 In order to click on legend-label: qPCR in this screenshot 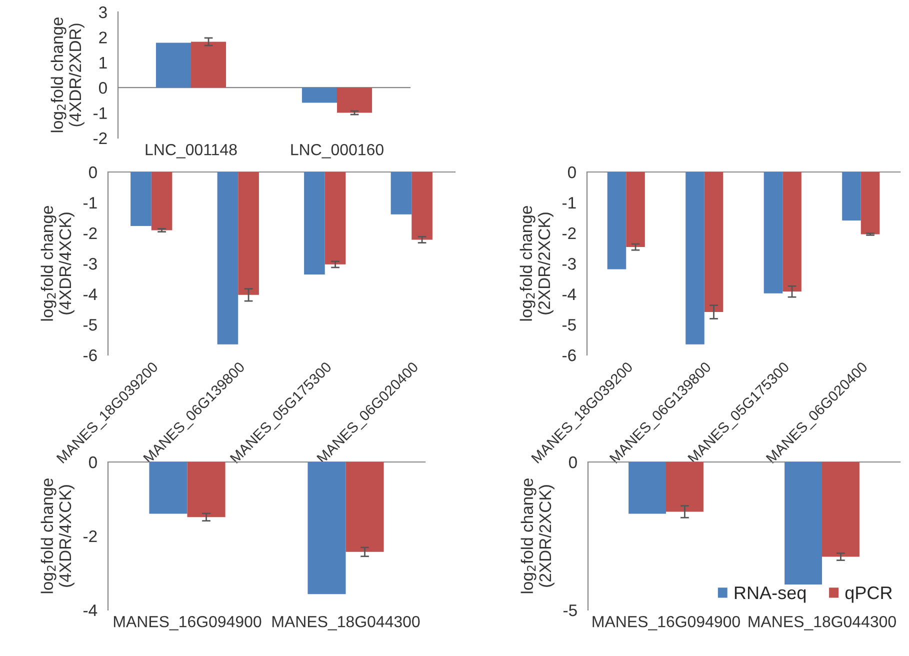, I will do `click(868, 594)`.